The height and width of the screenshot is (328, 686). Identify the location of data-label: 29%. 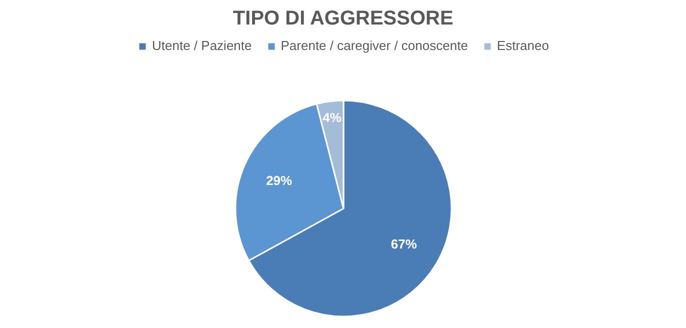
(279, 180).